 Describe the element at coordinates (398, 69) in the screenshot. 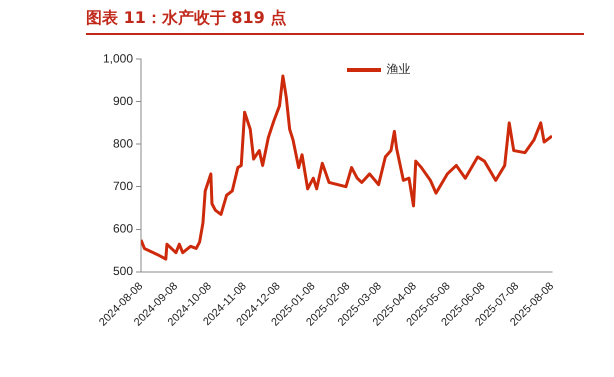

I see `legend-label: 渔业` at that location.